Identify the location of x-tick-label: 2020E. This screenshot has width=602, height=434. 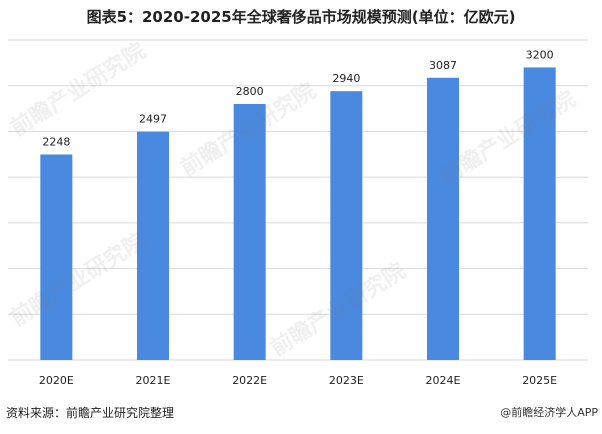
(56, 380).